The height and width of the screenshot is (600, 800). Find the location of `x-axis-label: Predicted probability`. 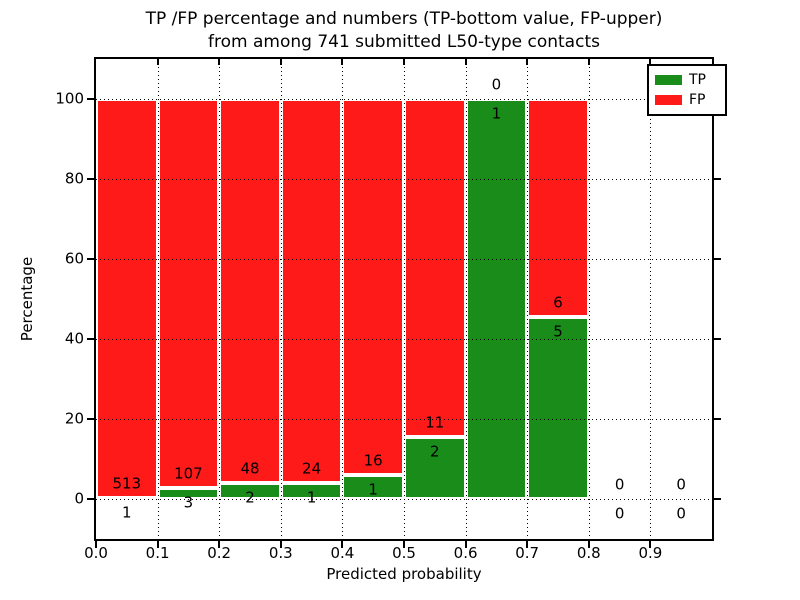

x-axis-label: Predicted probability is located at coordinates (404, 574).